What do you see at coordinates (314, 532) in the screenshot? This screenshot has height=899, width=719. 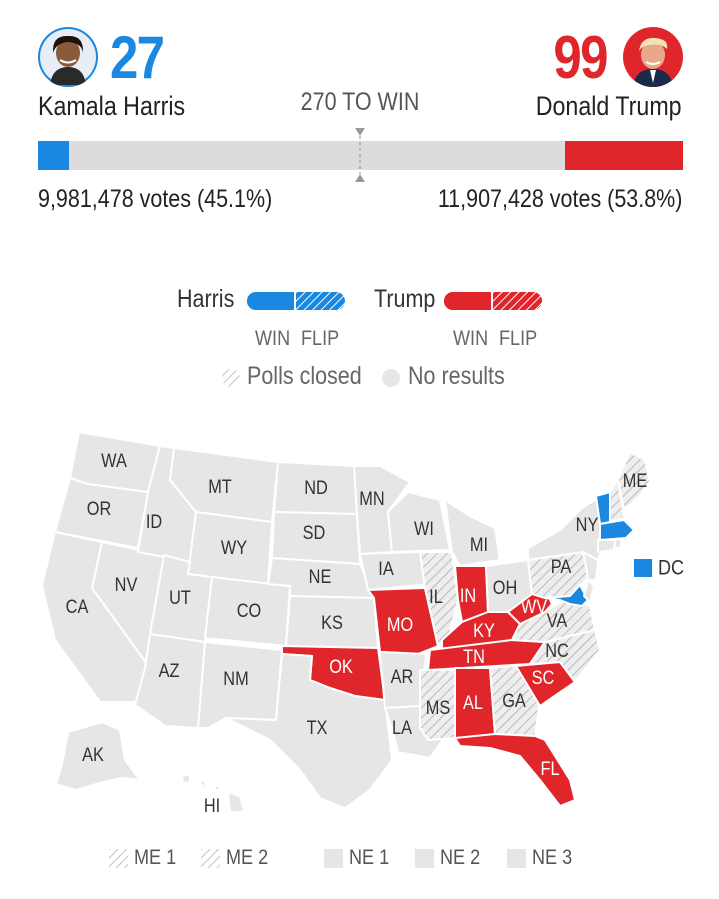 I see `label-sd: SD` at bounding box center [314, 532].